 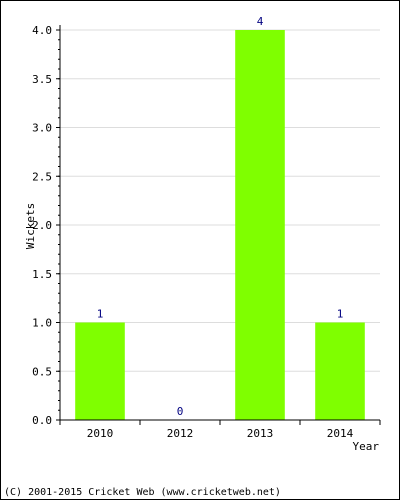 What do you see at coordinates (220, 433) in the screenshot?
I see `x-tick-labels: 2010 2012 2013 2014` at bounding box center [220, 433].